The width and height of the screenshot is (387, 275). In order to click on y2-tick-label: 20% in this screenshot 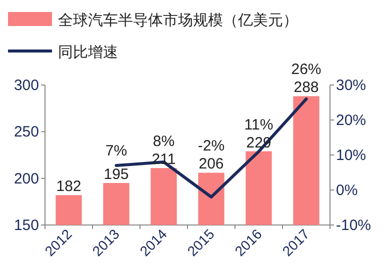, I will do `click(351, 120)`.